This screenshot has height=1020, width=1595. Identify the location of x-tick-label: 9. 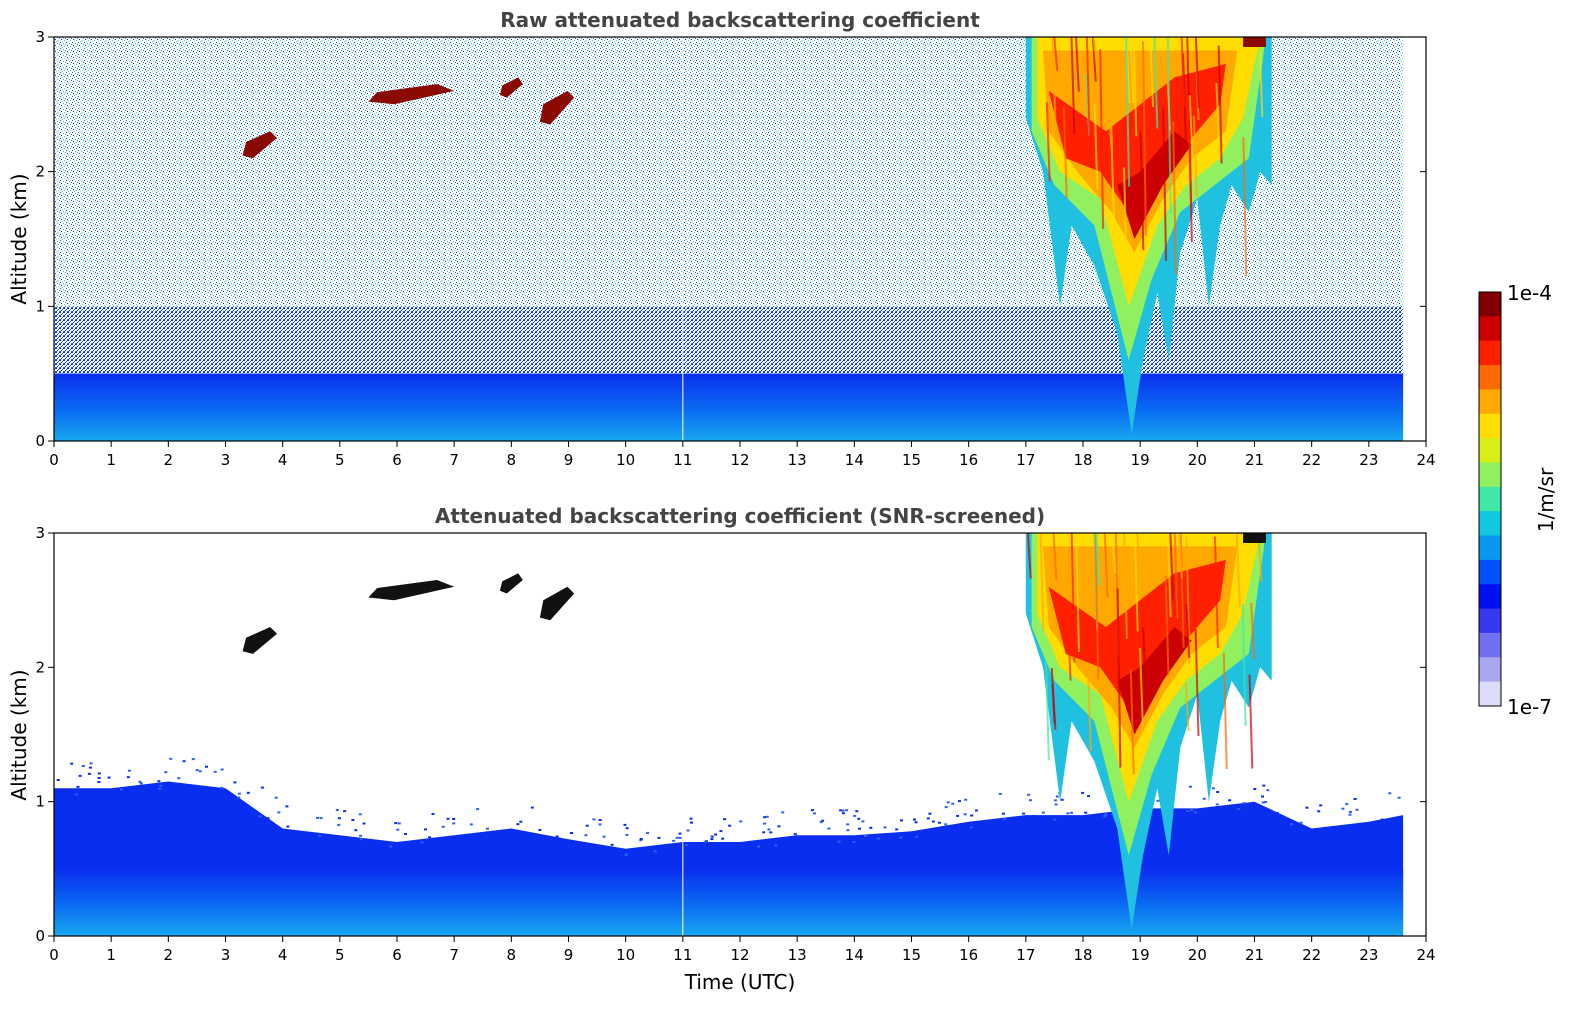
(569, 955).